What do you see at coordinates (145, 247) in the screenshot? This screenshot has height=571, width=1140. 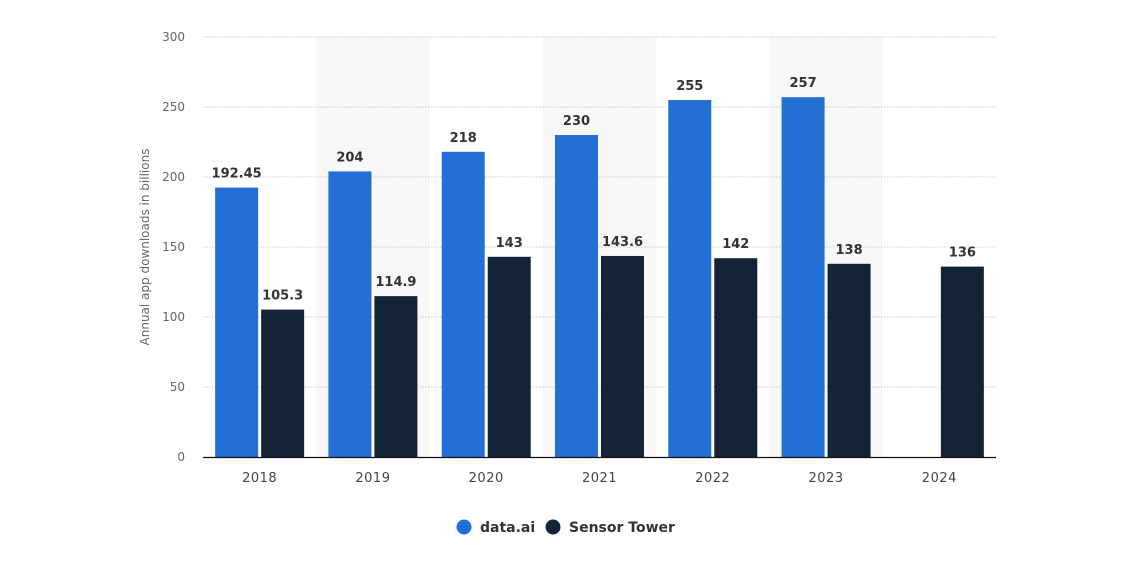 I see `y-axis-label: Annual app downloads in billions` at bounding box center [145, 247].